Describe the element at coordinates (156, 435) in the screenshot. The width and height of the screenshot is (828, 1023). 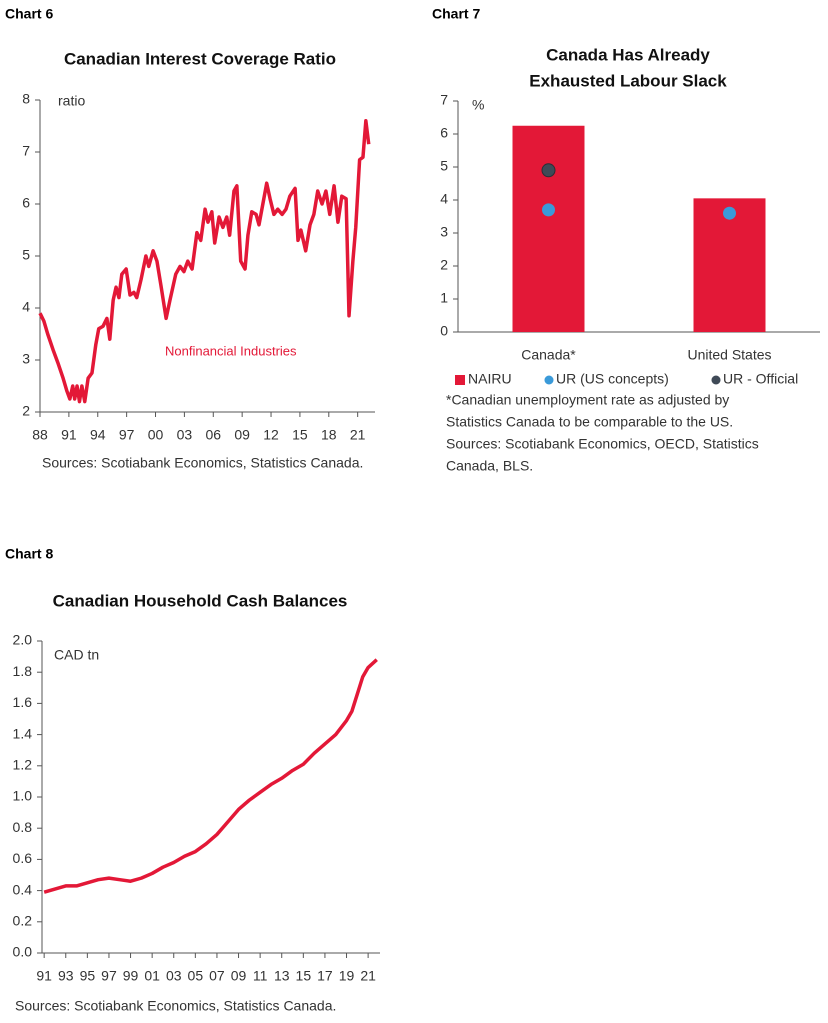
I see `x-tick-label: 00` at that location.